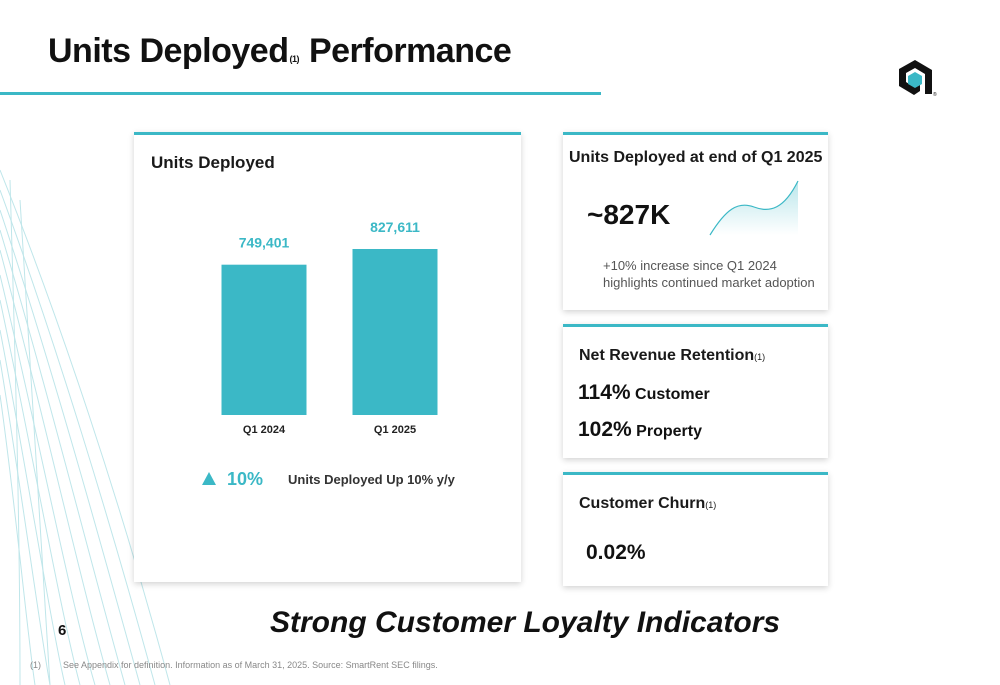  What do you see at coordinates (300, 93) in the screenshot?
I see `title-underline` at bounding box center [300, 93].